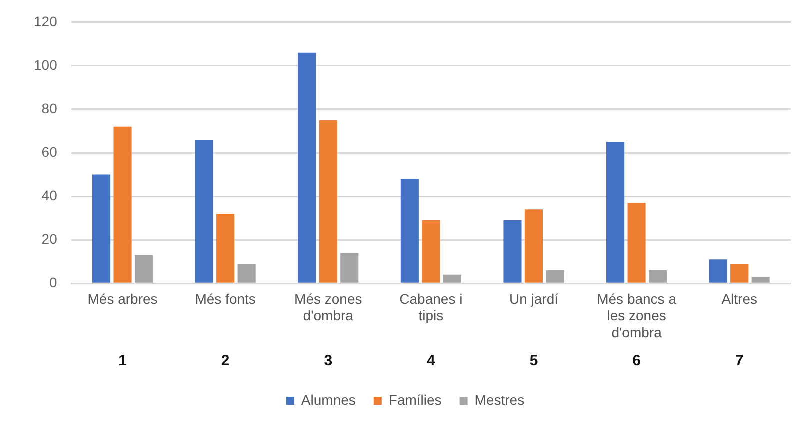  What do you see at coordinates (50, 108) in the screenshot?
I see `y-tick-label: 80` at bounding box center [50, 108].